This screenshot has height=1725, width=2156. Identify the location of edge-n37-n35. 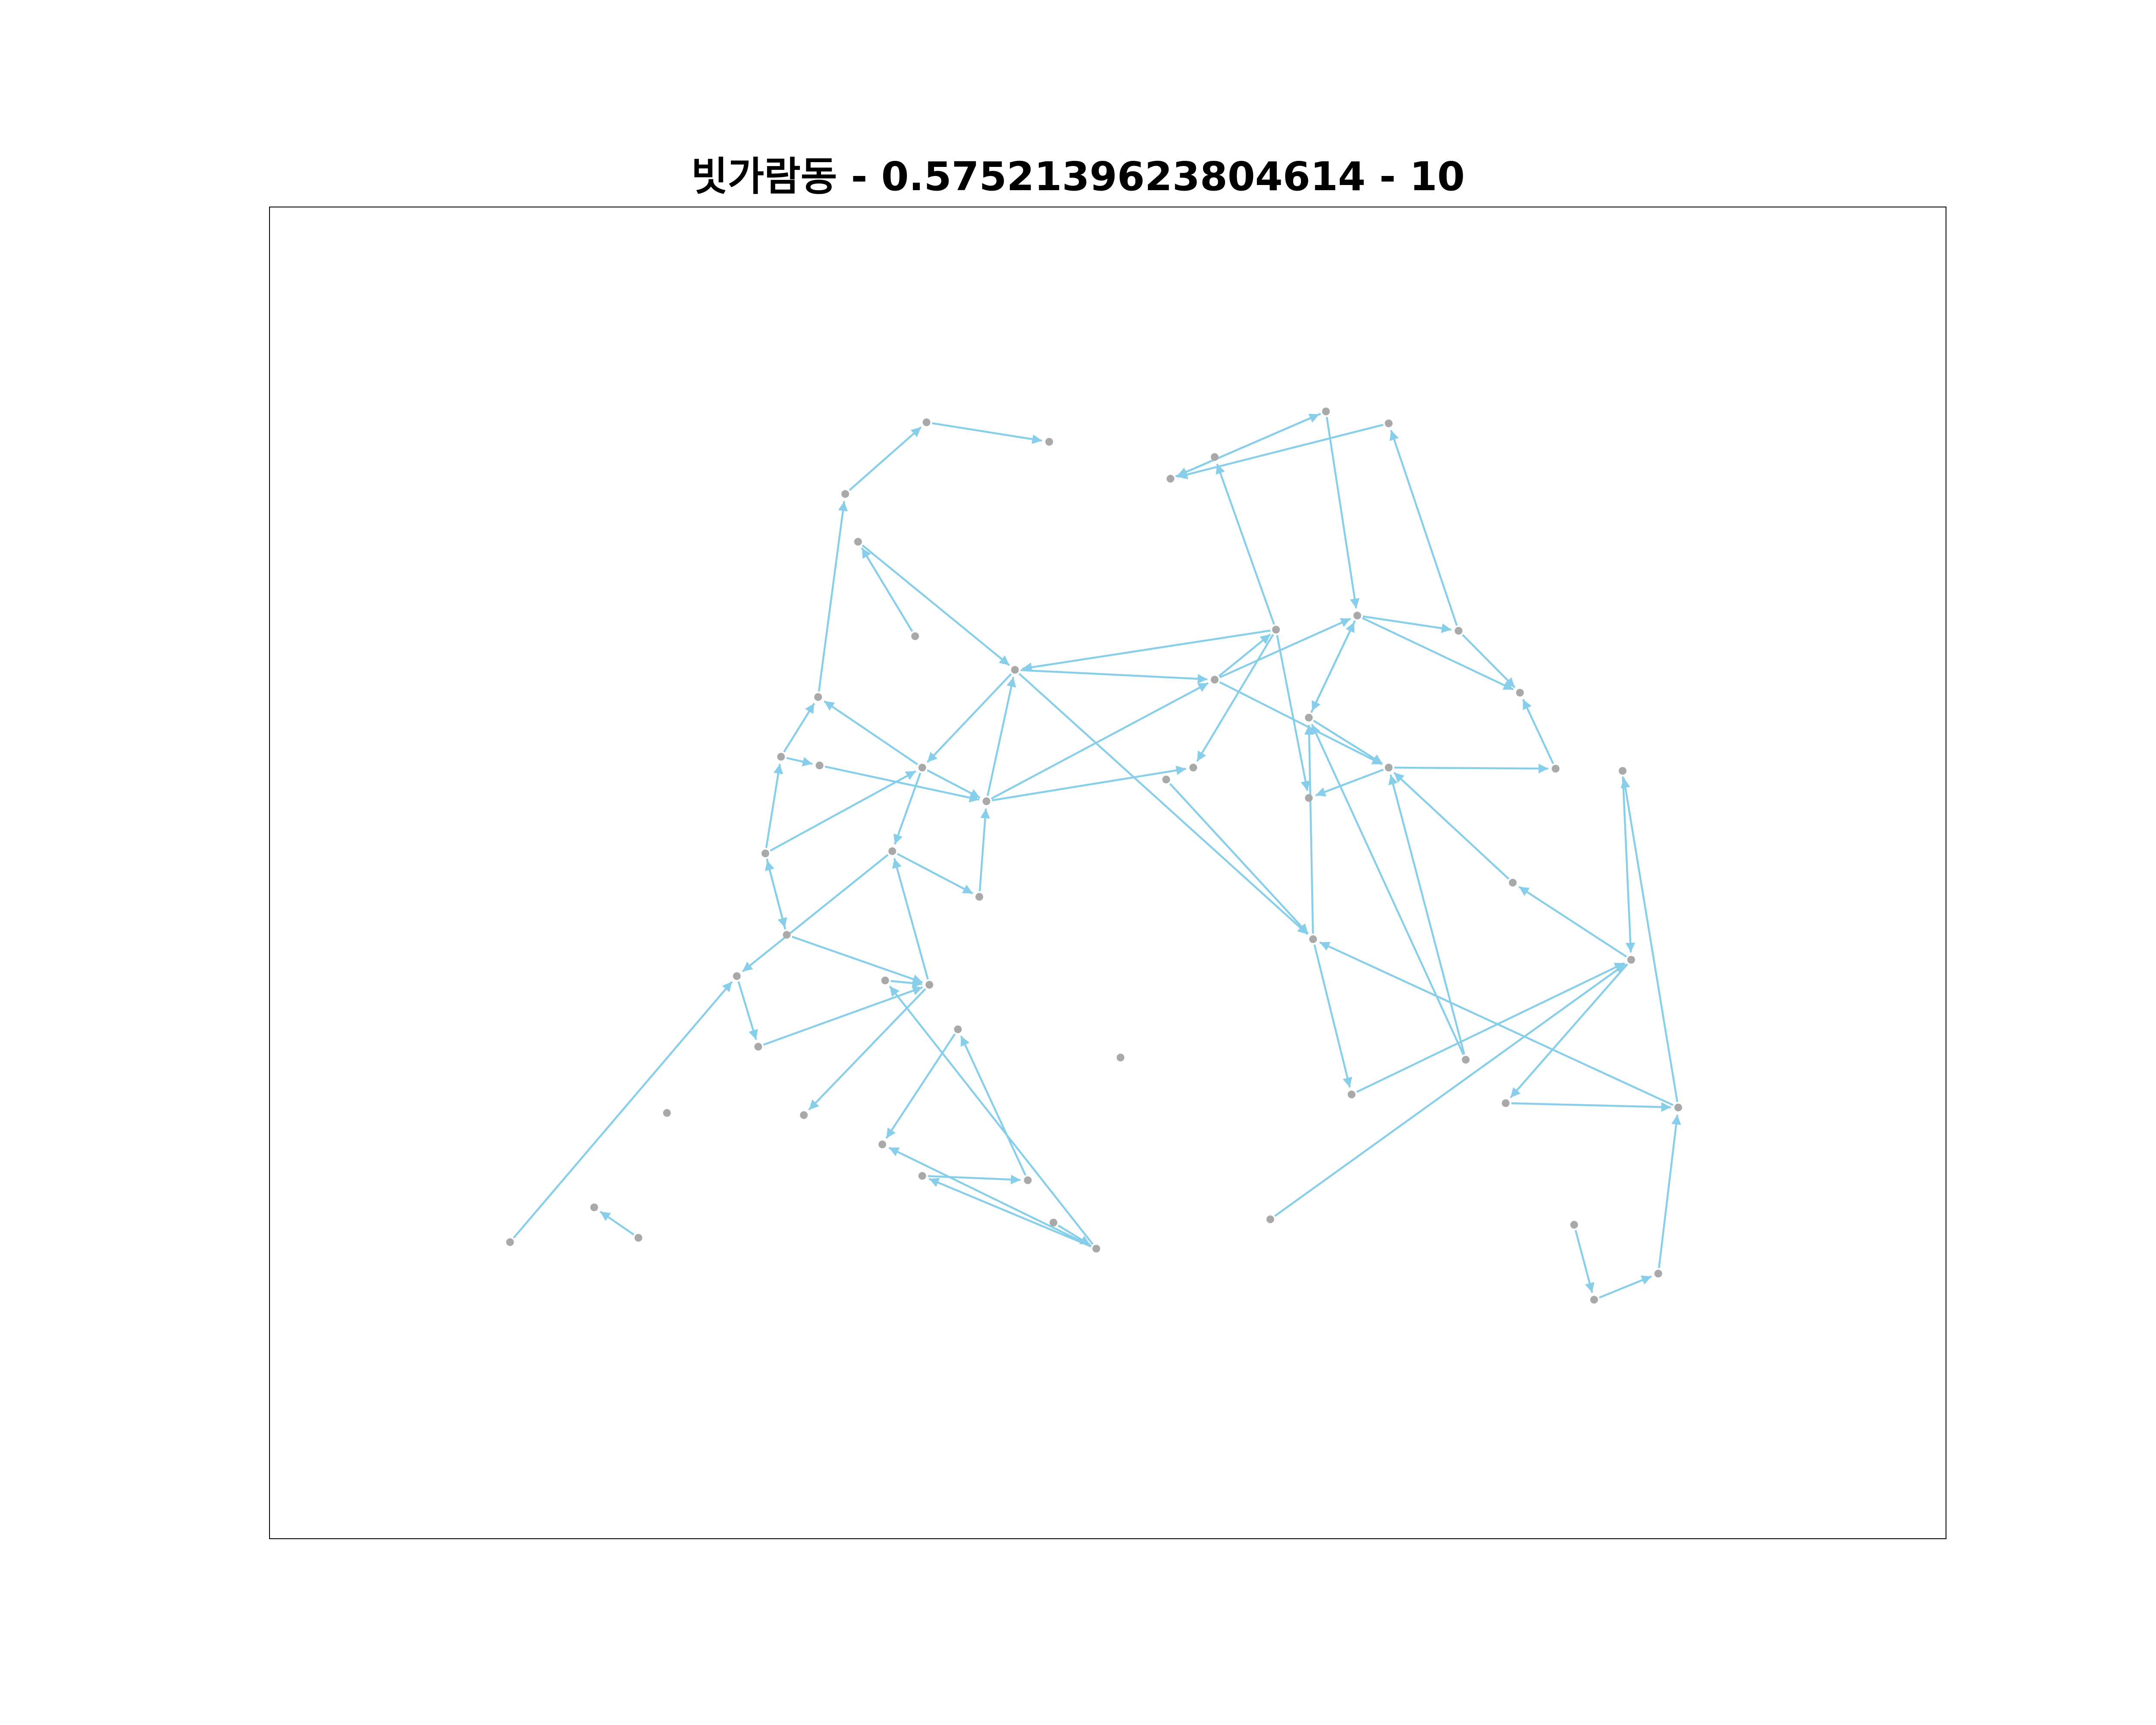
(1245, 545).